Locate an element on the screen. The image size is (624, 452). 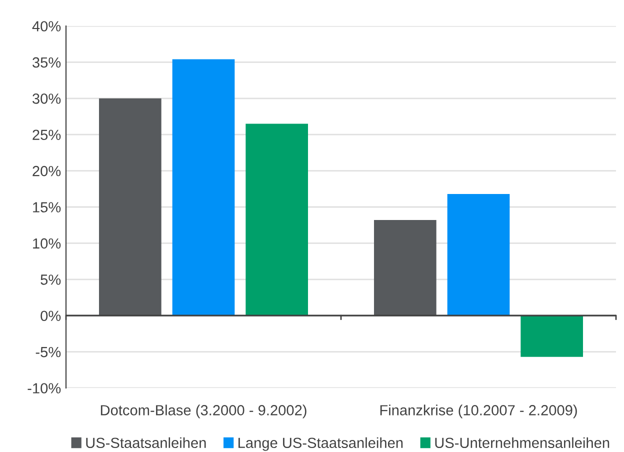
x-tick-label: Finanzkrise (10.2007 - 2.2009) is located at coordinates (478, 411).